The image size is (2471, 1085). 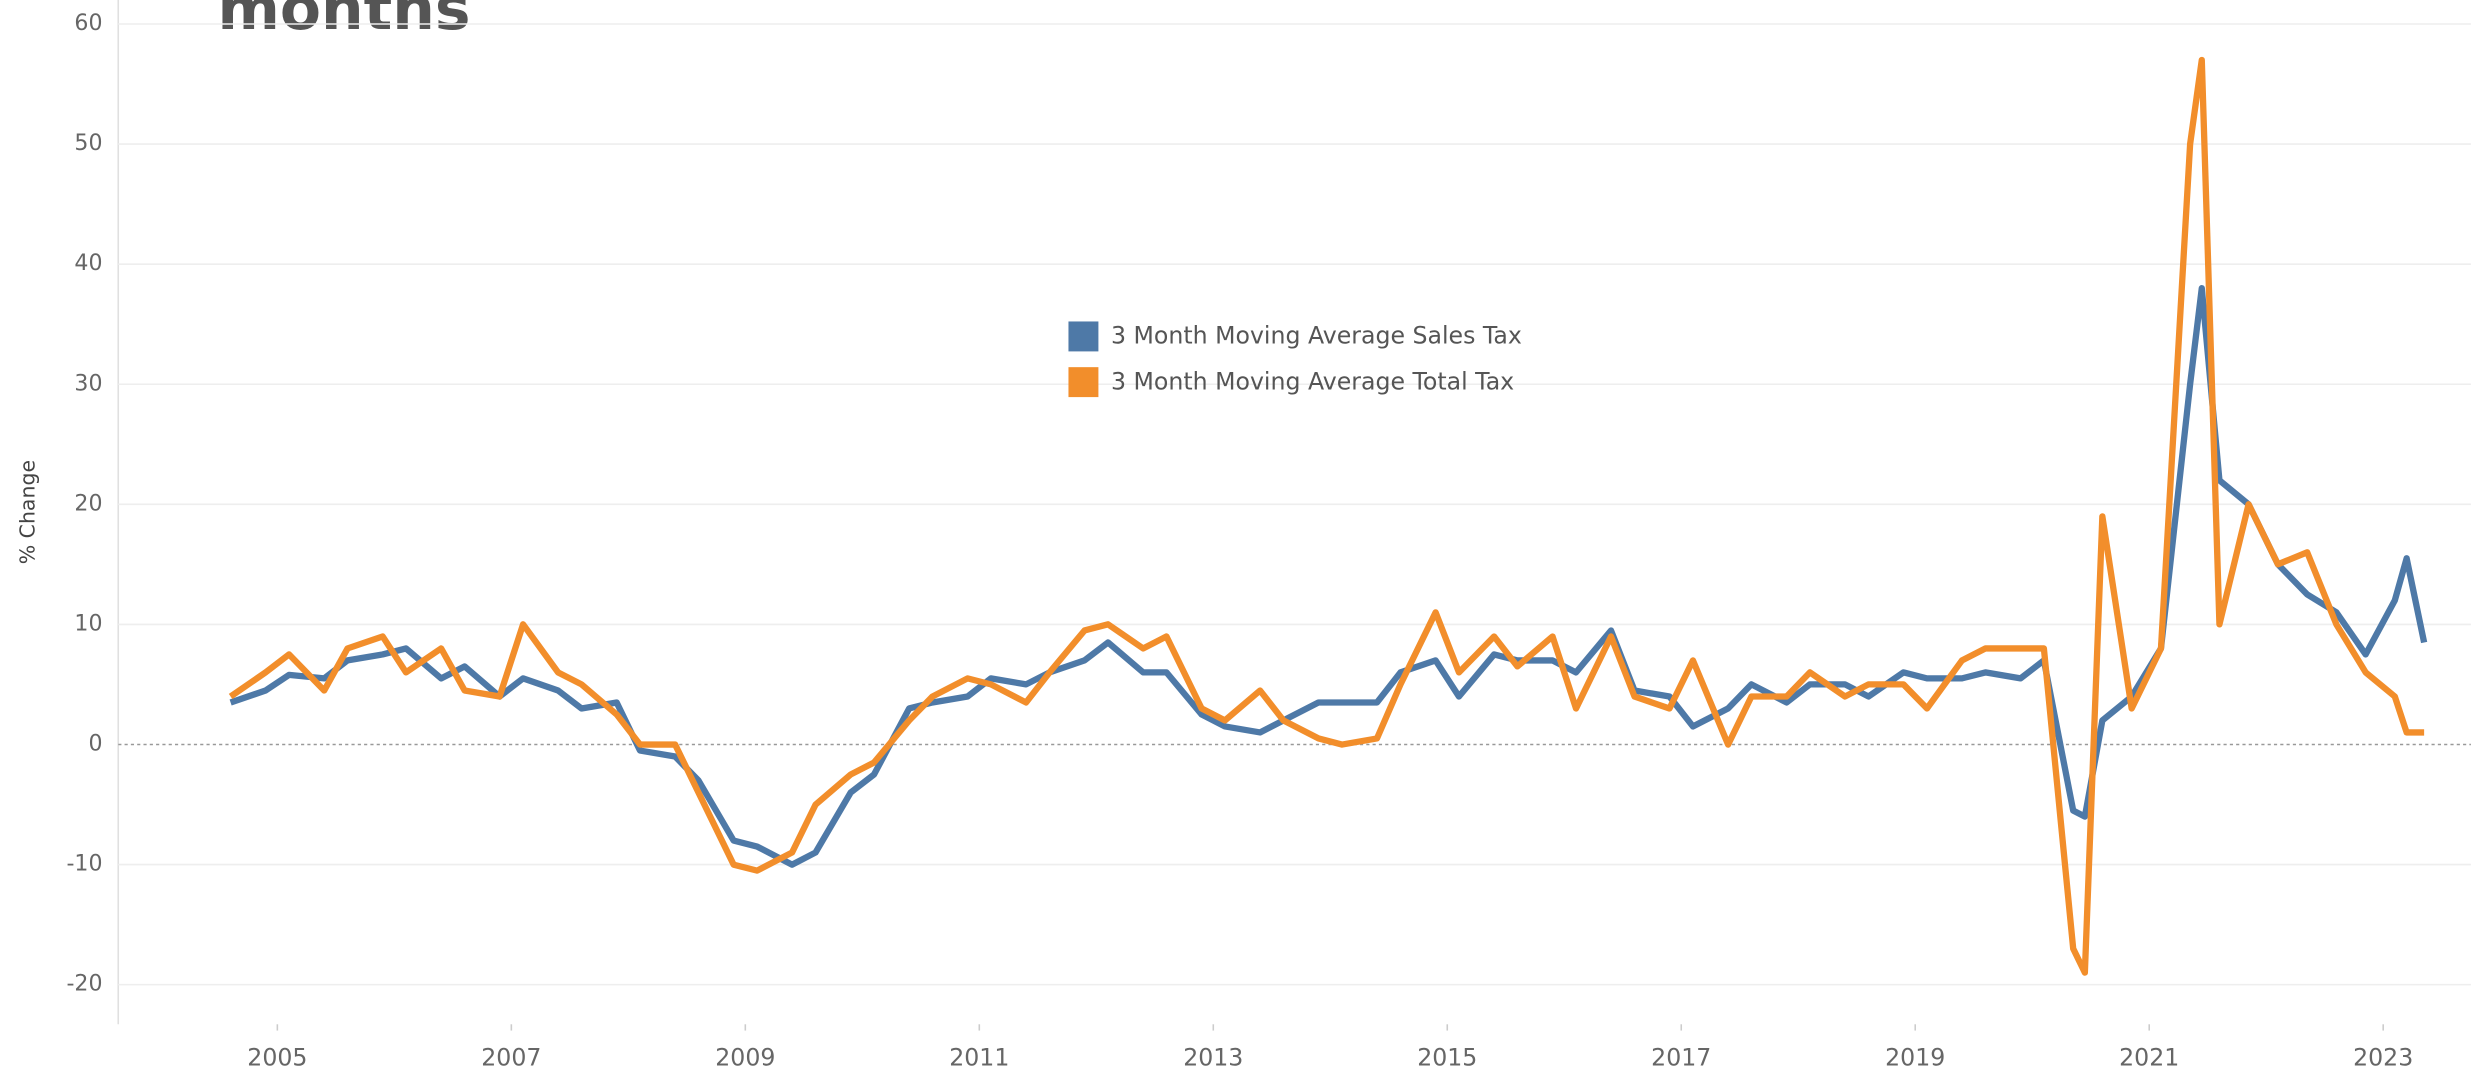 I want to click on y-tick-label: 0, so click(x=95, y=743).